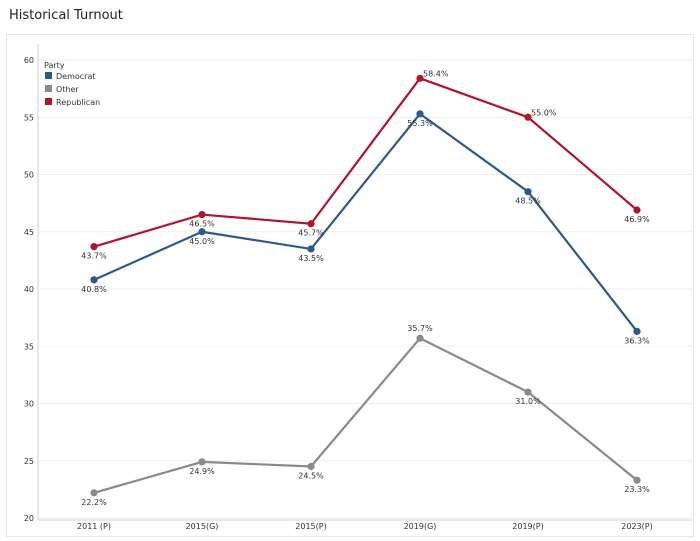 The width and height of the screenshot is (700, 541). What do you see at coordinates (311, 258) in the screenshot?
I see `data-label-democrat-2: 43.5%` at bounding box center [311, 258].